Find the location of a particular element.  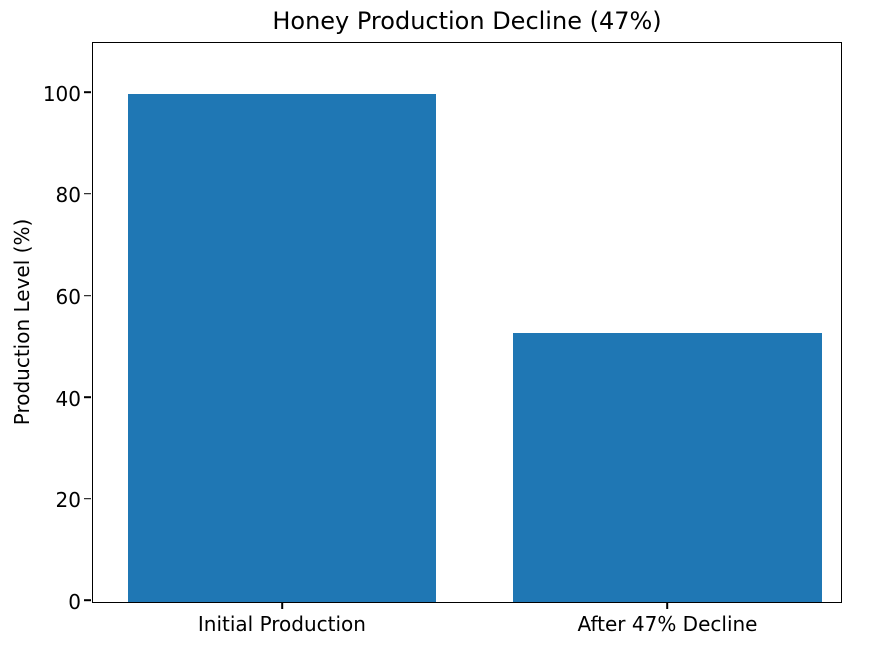

y-tick-label-80: 80 is located at coordinates (68, 195).